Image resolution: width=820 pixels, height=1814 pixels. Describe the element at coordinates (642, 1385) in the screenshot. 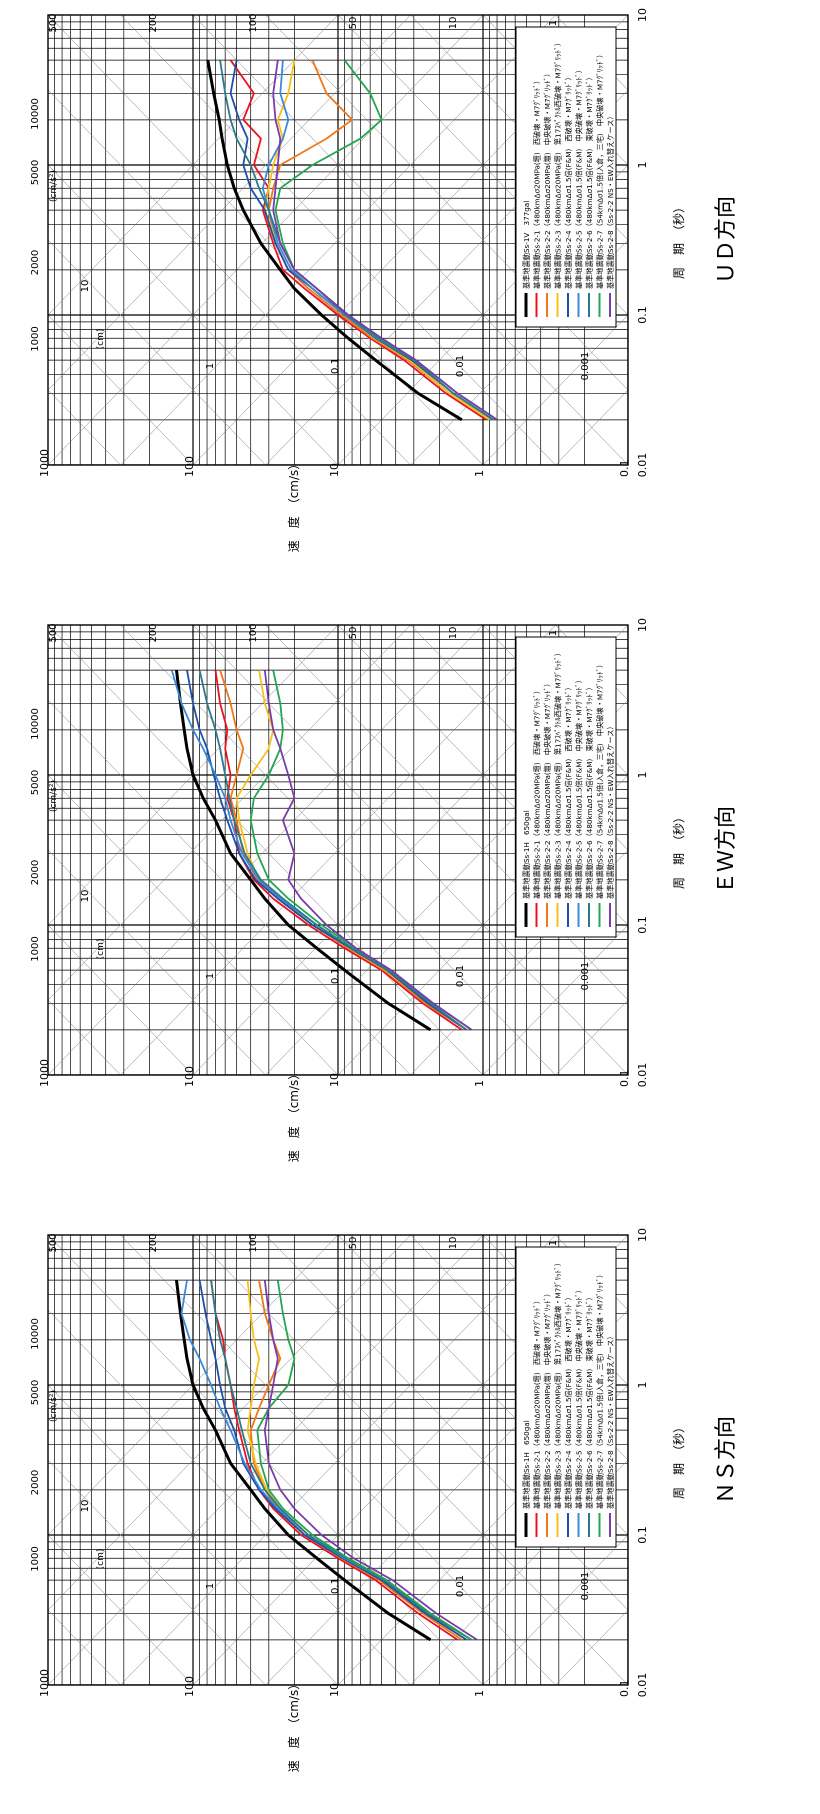

I see `x-tick-label: 1` at that location.